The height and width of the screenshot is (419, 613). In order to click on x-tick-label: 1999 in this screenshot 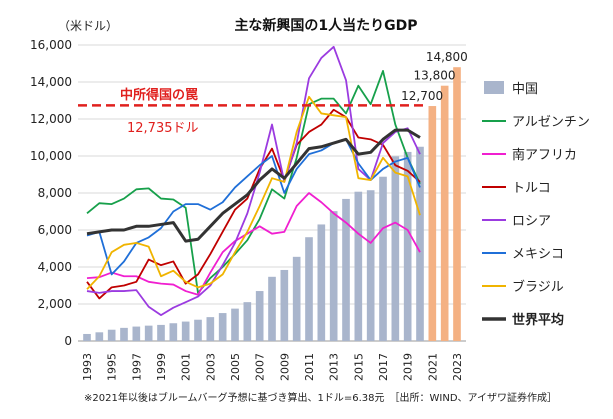, I will do `click(161, 367)`.